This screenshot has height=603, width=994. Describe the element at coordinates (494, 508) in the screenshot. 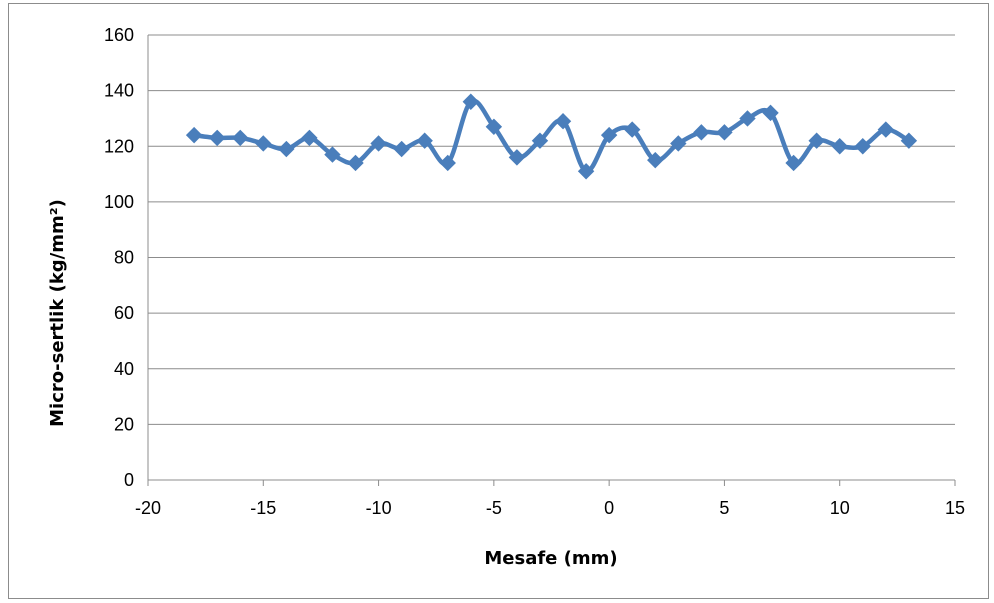

I see `x-tick-label: -5` at that location.